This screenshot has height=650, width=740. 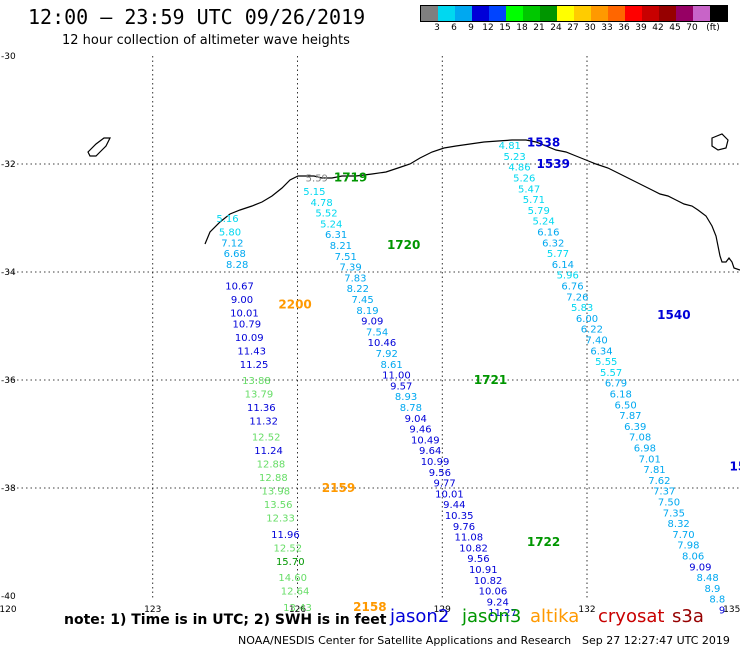 What do you see at coordinates (607, 28) in the screenshot?
I see `colorbar-label: 33` at bounding box center [607, 28].